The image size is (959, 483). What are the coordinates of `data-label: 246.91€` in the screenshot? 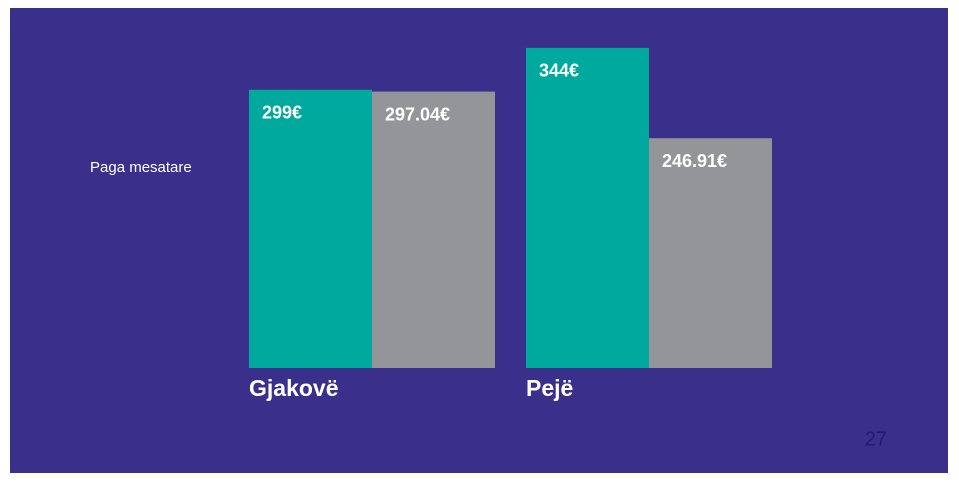 It's located at (694, 161).